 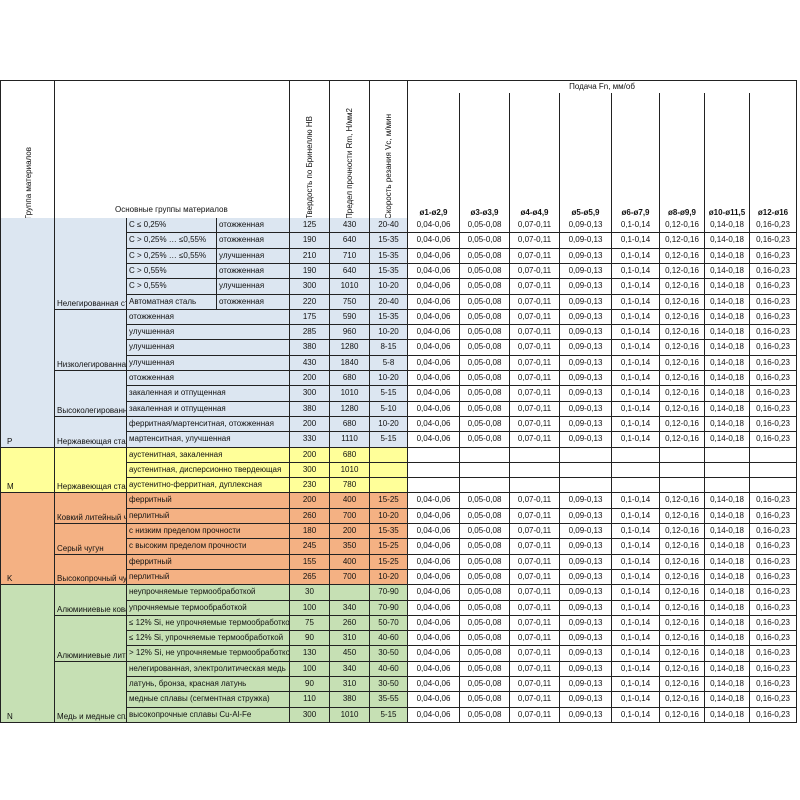 I want to click on rm-cell: 680, so click(x=350, y=455).